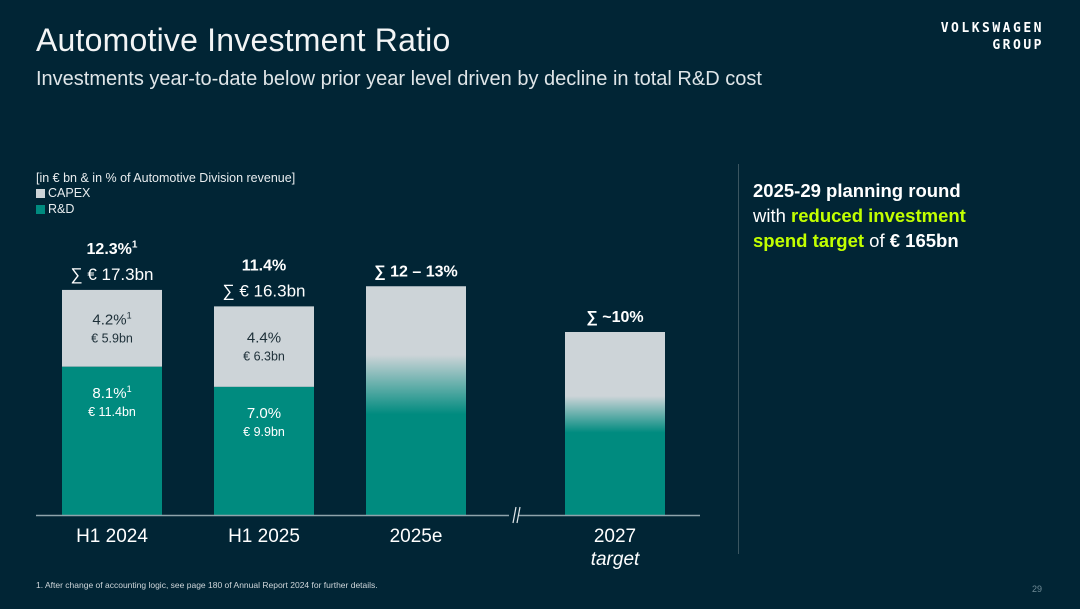 This screenshot has width=1080, height=609. I want to click on volkswagen-group-logo: VOLKSWAGEN GROUP, so click(992, 37).